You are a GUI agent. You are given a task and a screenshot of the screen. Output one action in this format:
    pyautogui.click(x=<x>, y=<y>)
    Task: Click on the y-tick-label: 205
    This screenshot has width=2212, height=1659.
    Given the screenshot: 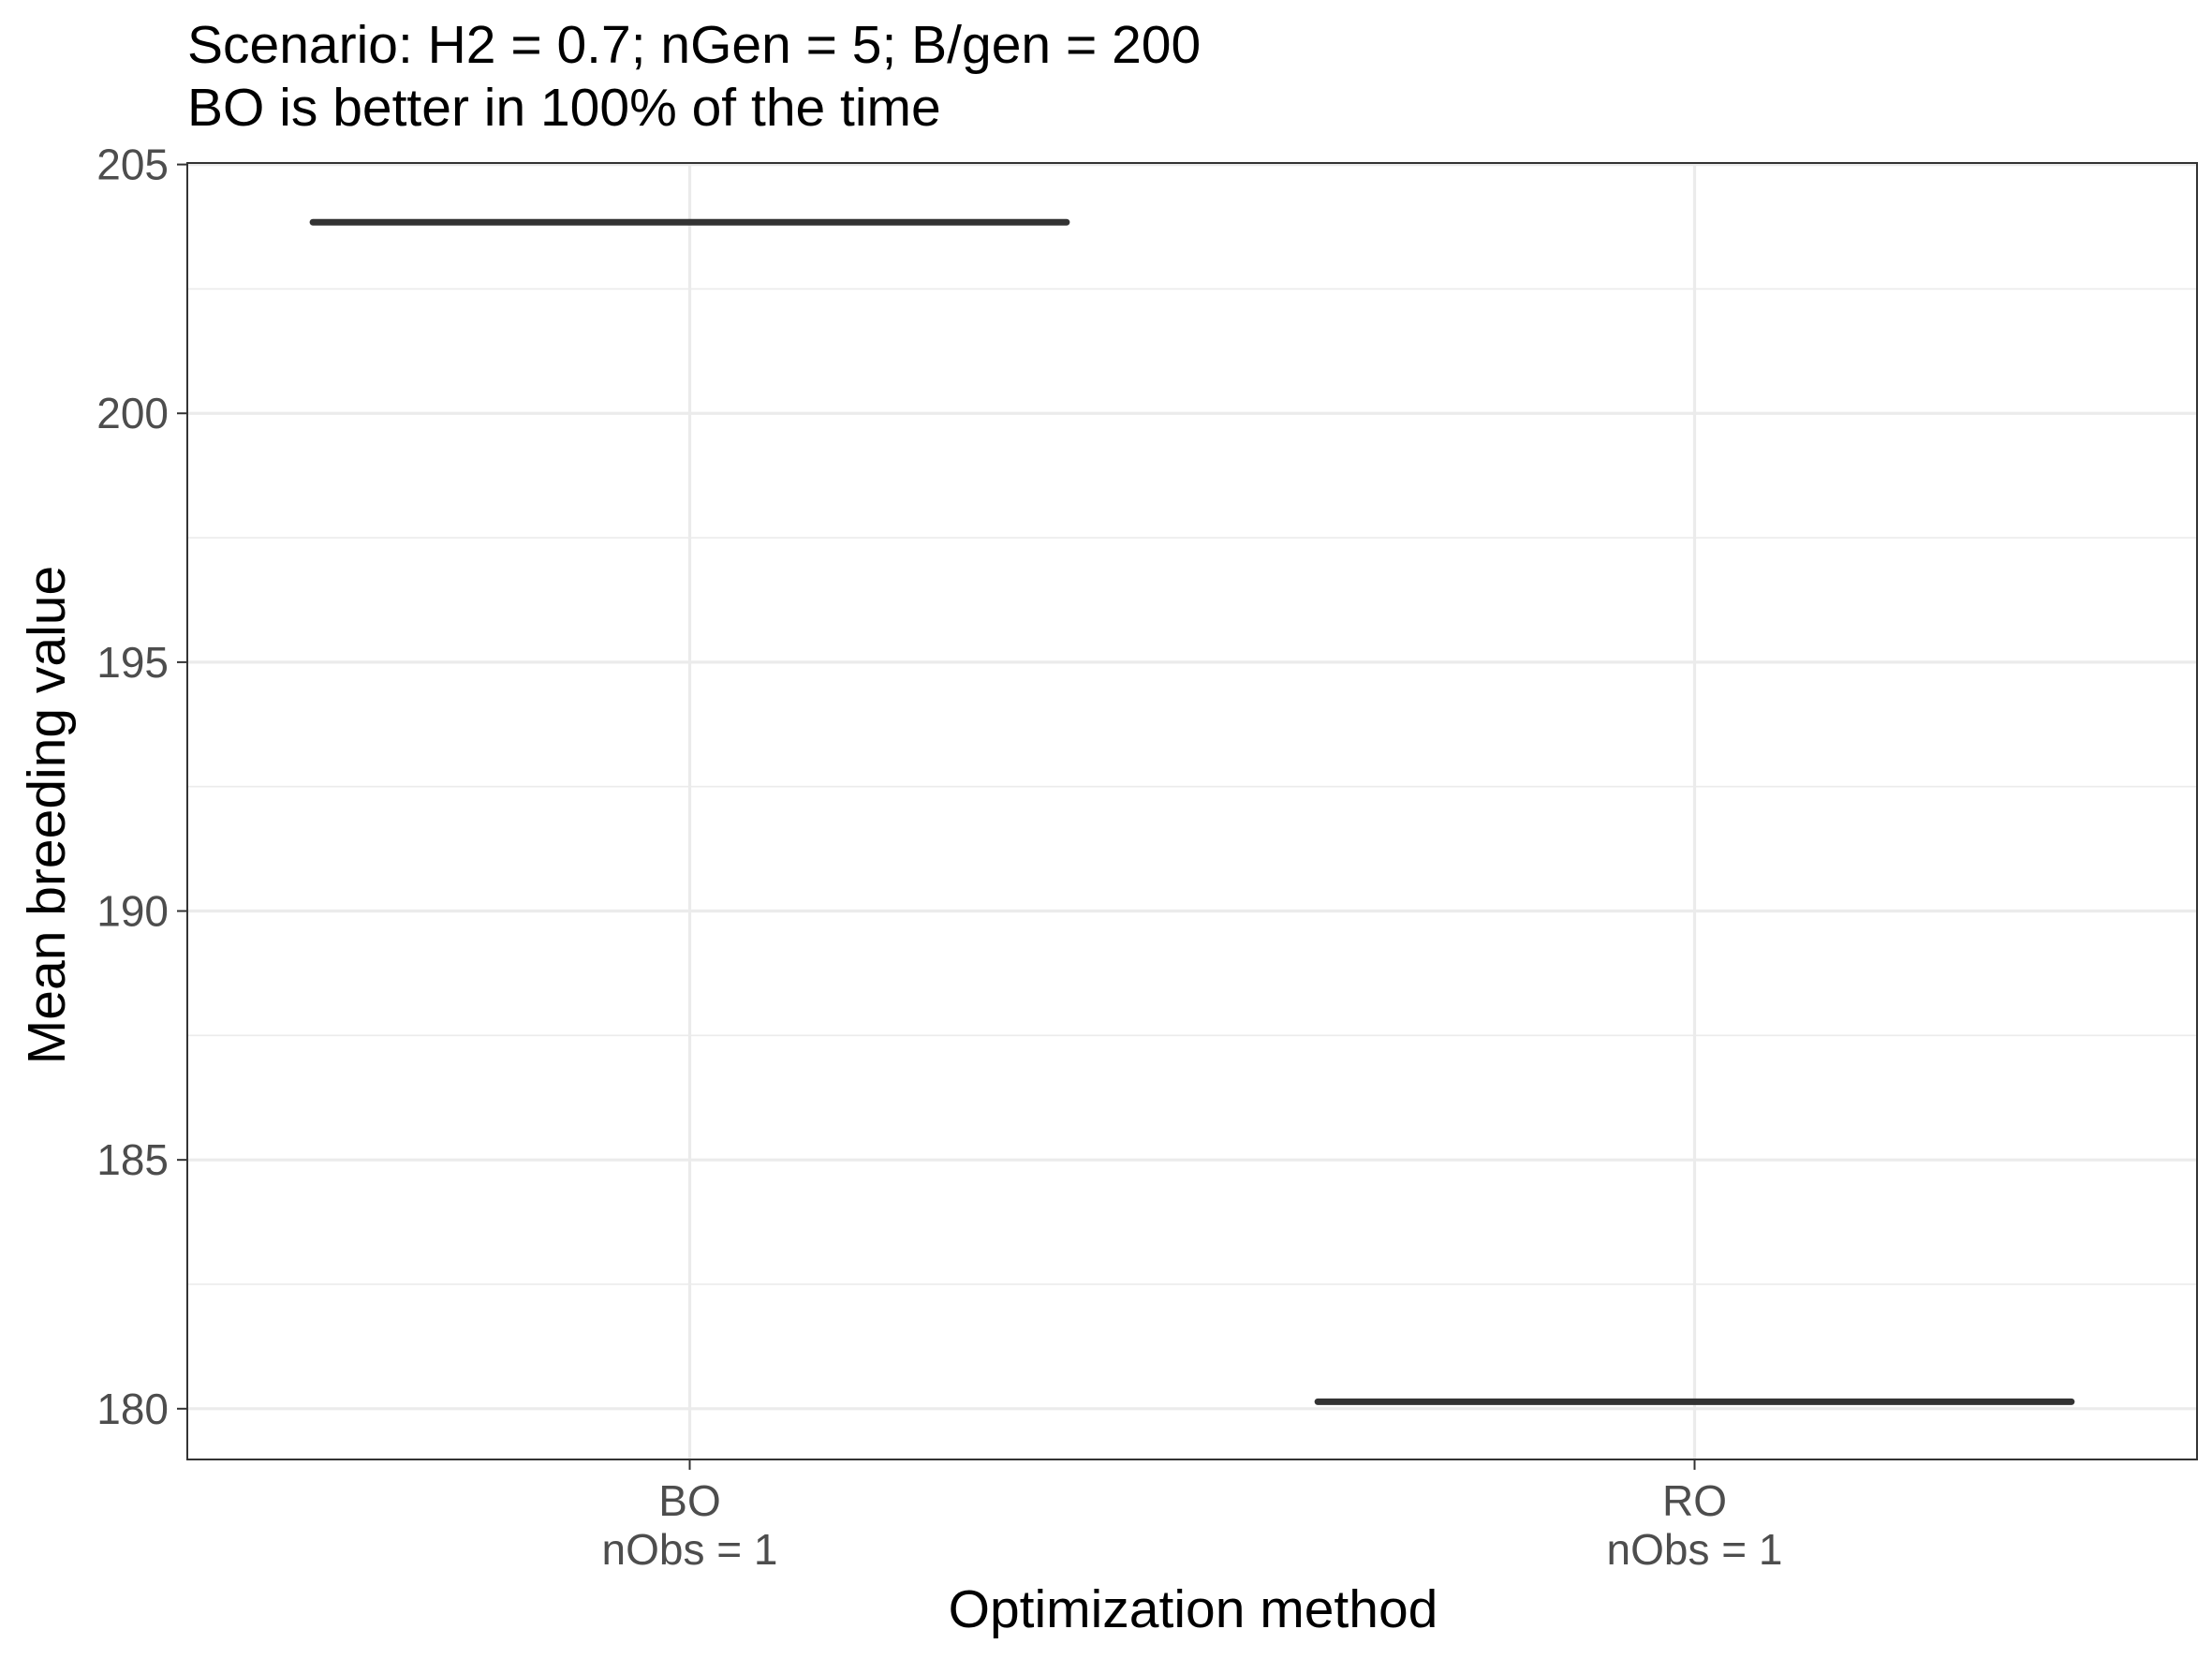 What is the action you would take?
    pyautogui.click(x=133, y=165)
    